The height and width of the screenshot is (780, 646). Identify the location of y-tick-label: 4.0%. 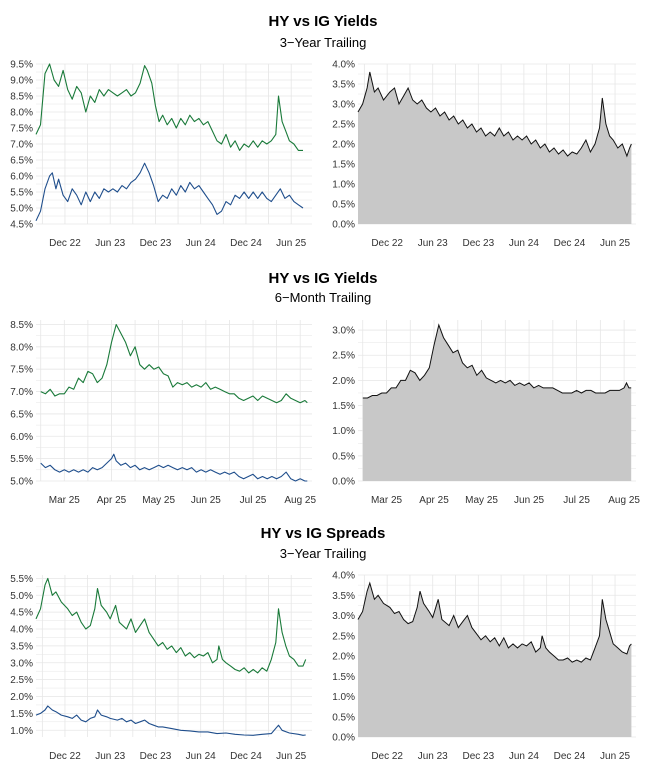
(343, 576).